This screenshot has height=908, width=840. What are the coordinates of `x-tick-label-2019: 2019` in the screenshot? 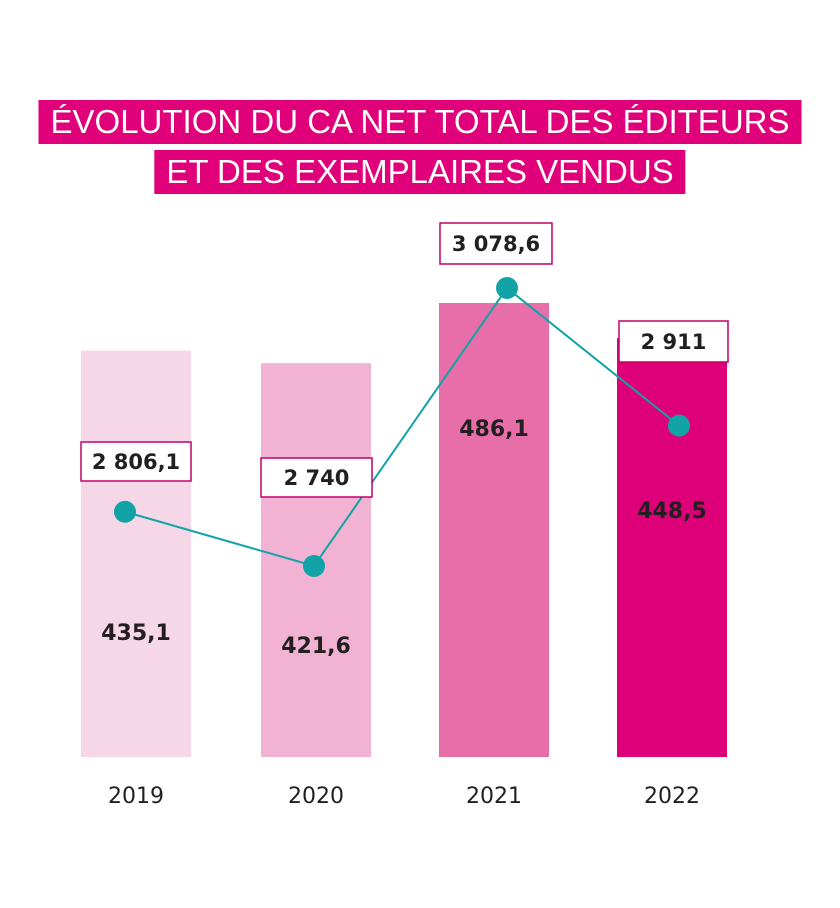 It's located at (136, 796).